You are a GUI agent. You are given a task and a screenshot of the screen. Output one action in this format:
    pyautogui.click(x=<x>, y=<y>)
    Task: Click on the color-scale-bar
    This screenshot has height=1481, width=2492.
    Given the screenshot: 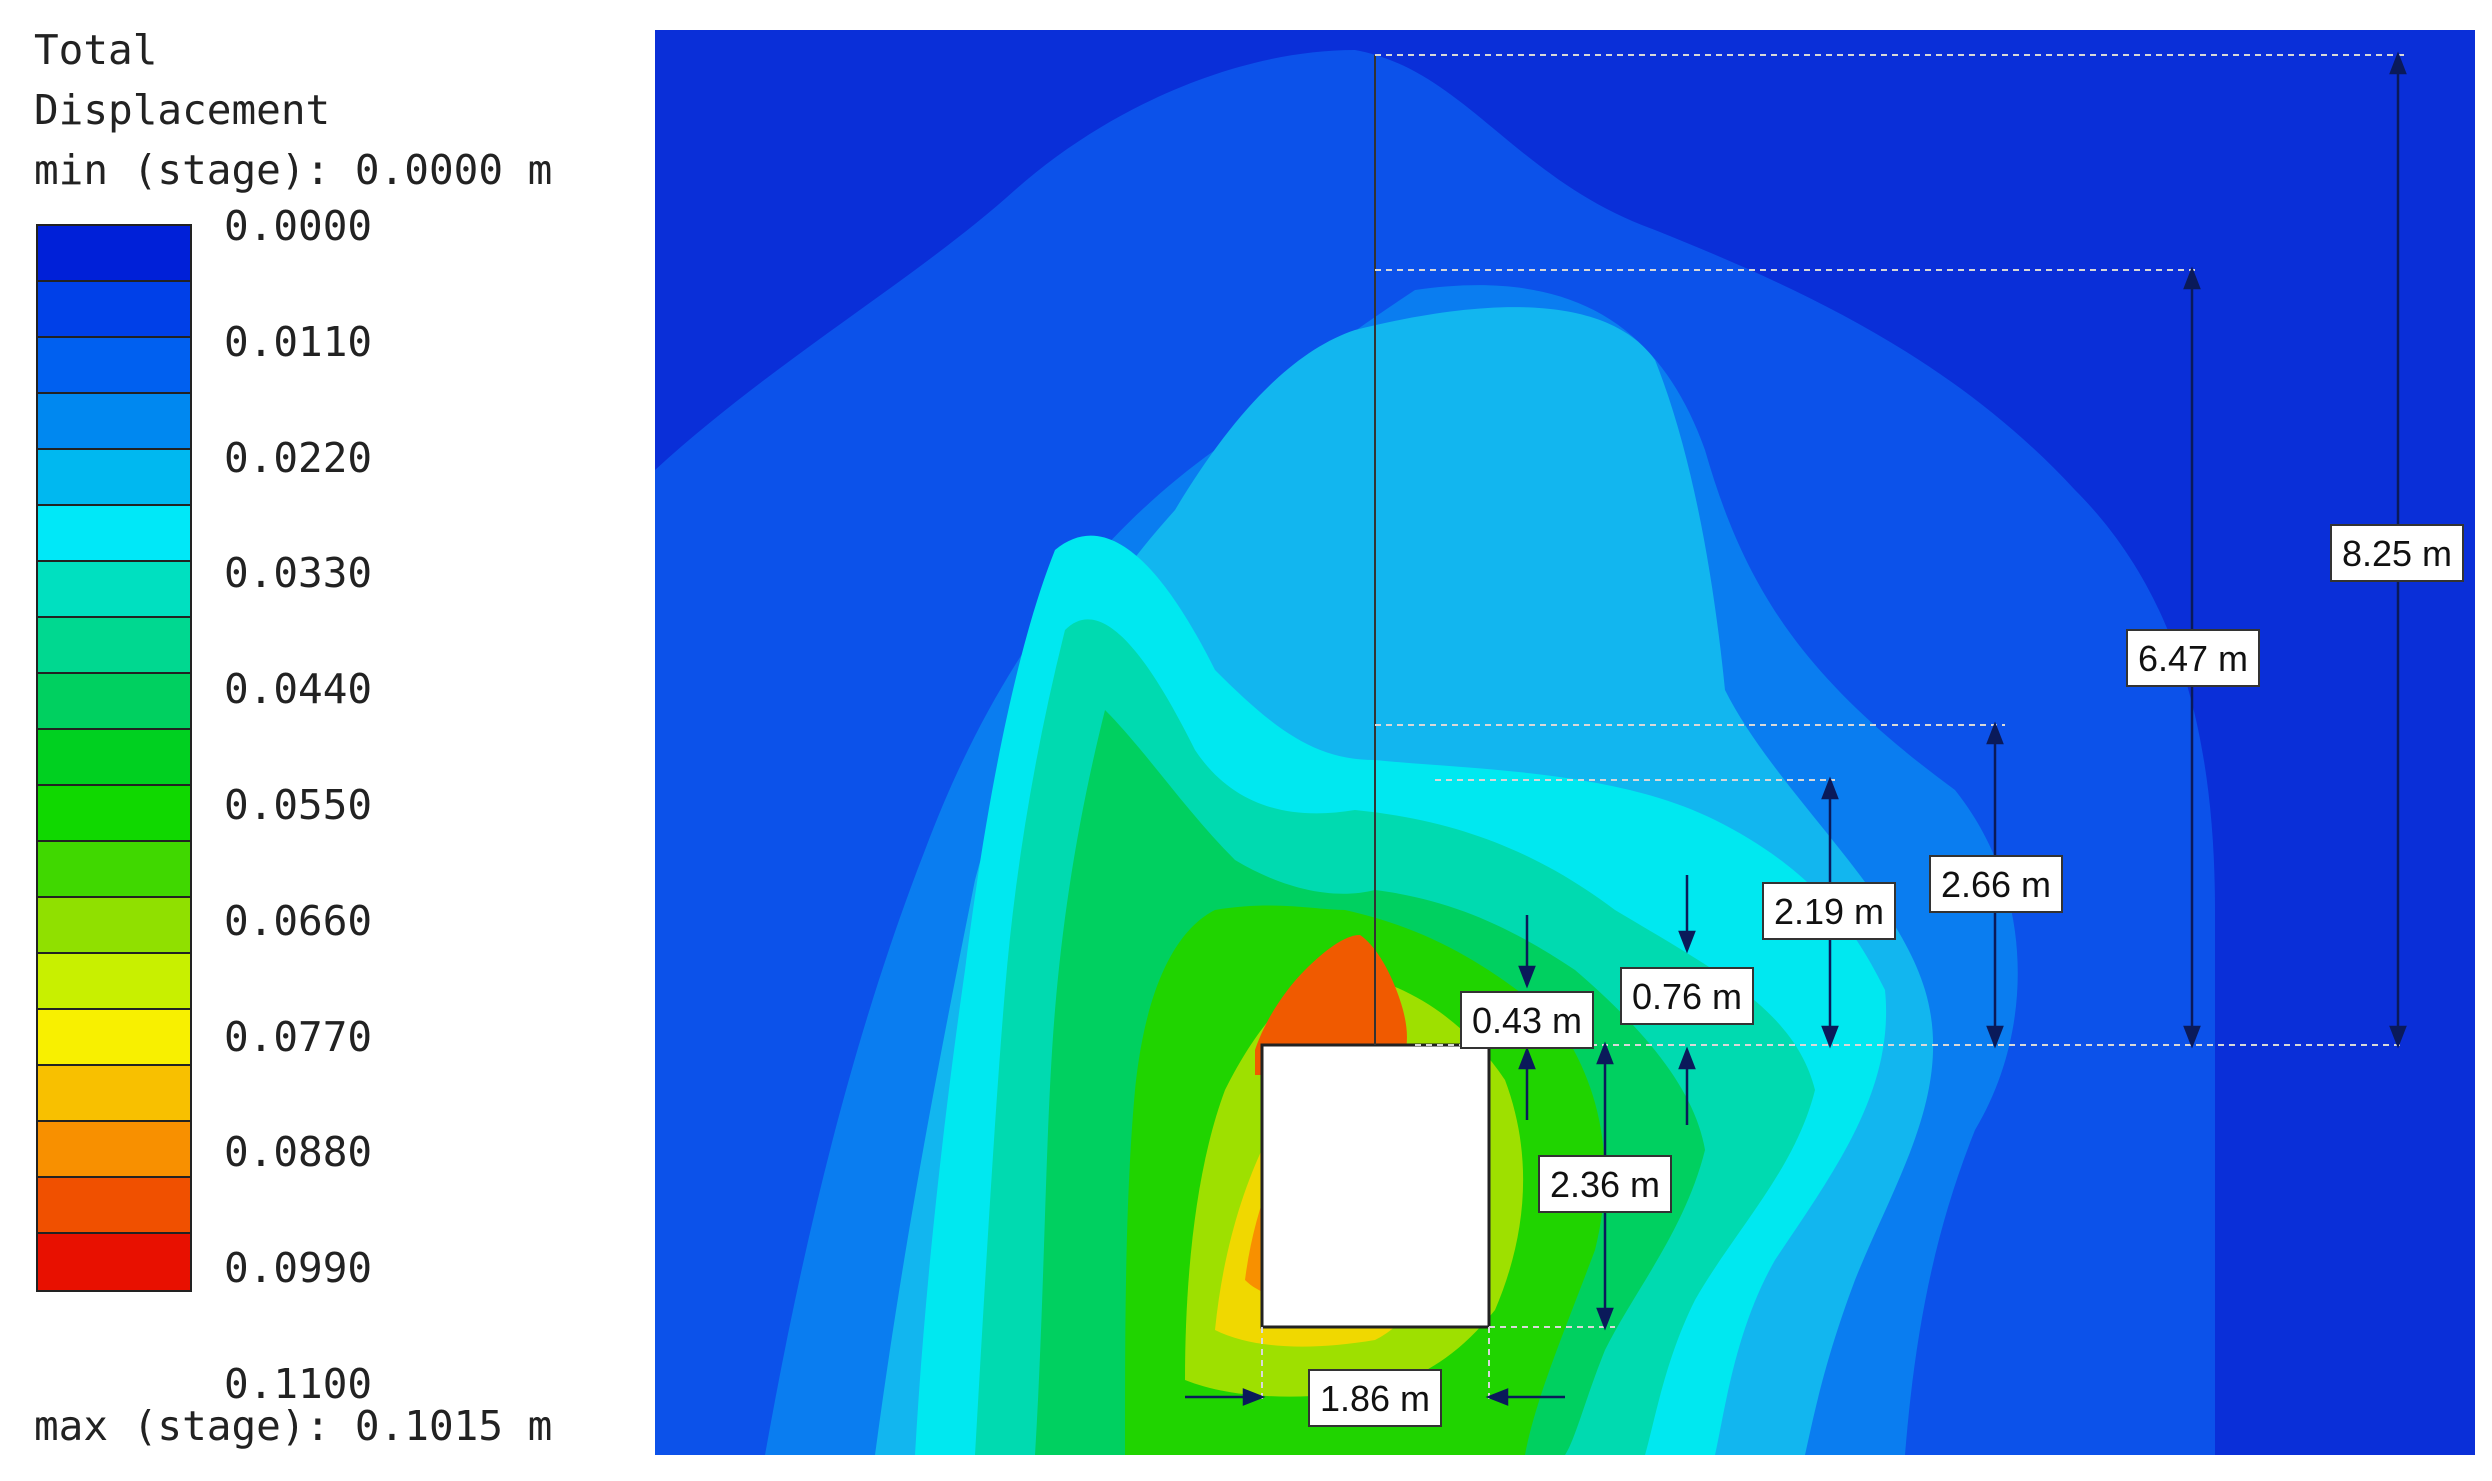 What is the action you would take?
    pyautogui.click(x=114, y=758)
    